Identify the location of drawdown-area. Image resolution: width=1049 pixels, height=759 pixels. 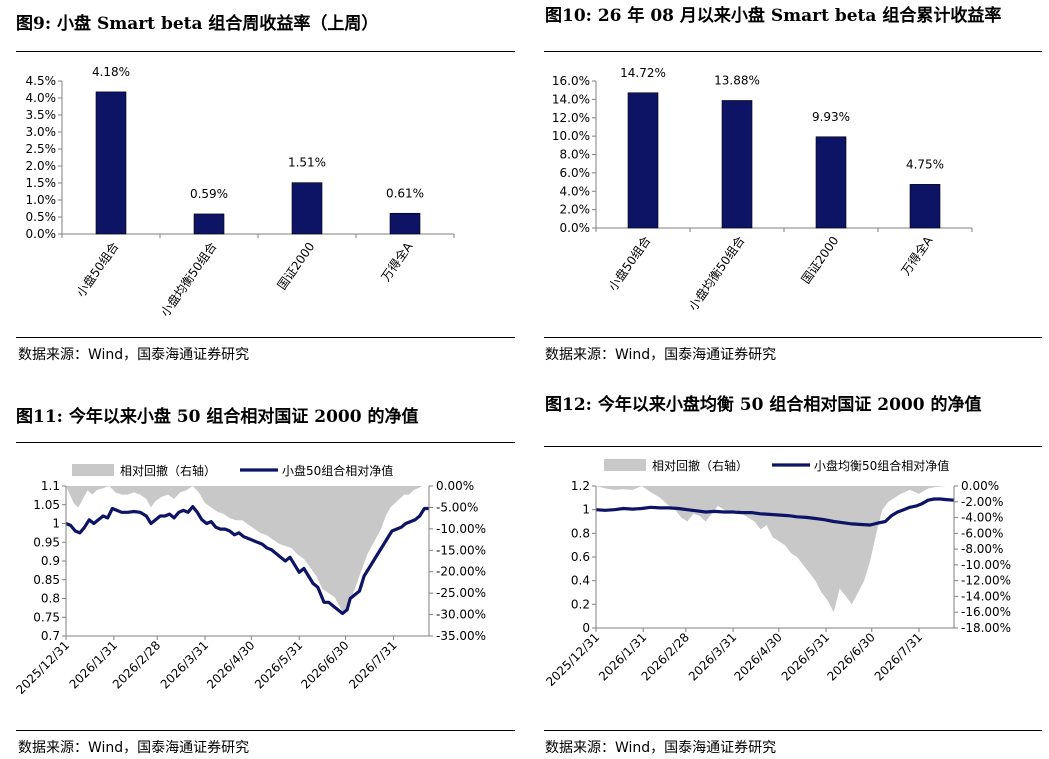
(247, 550).